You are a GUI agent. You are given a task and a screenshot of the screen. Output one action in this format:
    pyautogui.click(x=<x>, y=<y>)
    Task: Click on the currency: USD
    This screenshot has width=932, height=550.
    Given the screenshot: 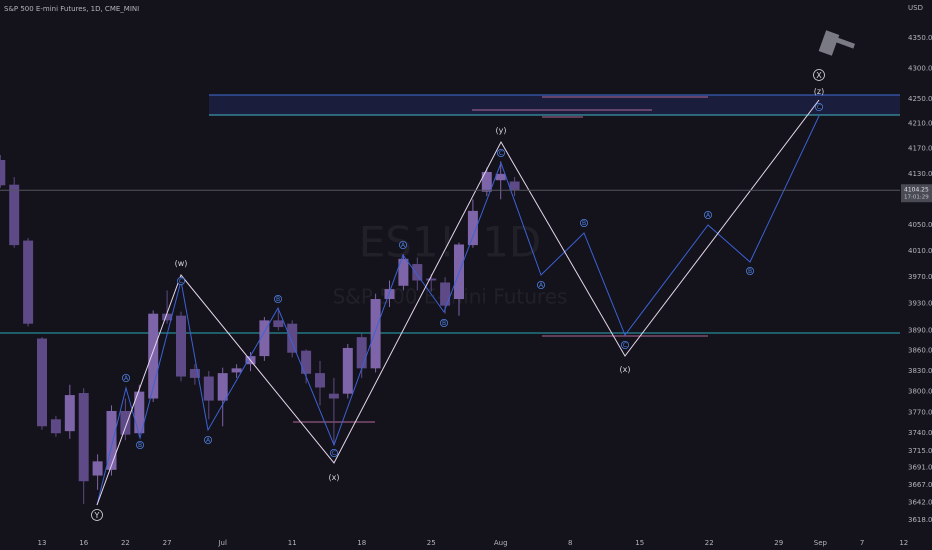 What is the action you would take?
    pyautogui.click(x=915, y=8)
    